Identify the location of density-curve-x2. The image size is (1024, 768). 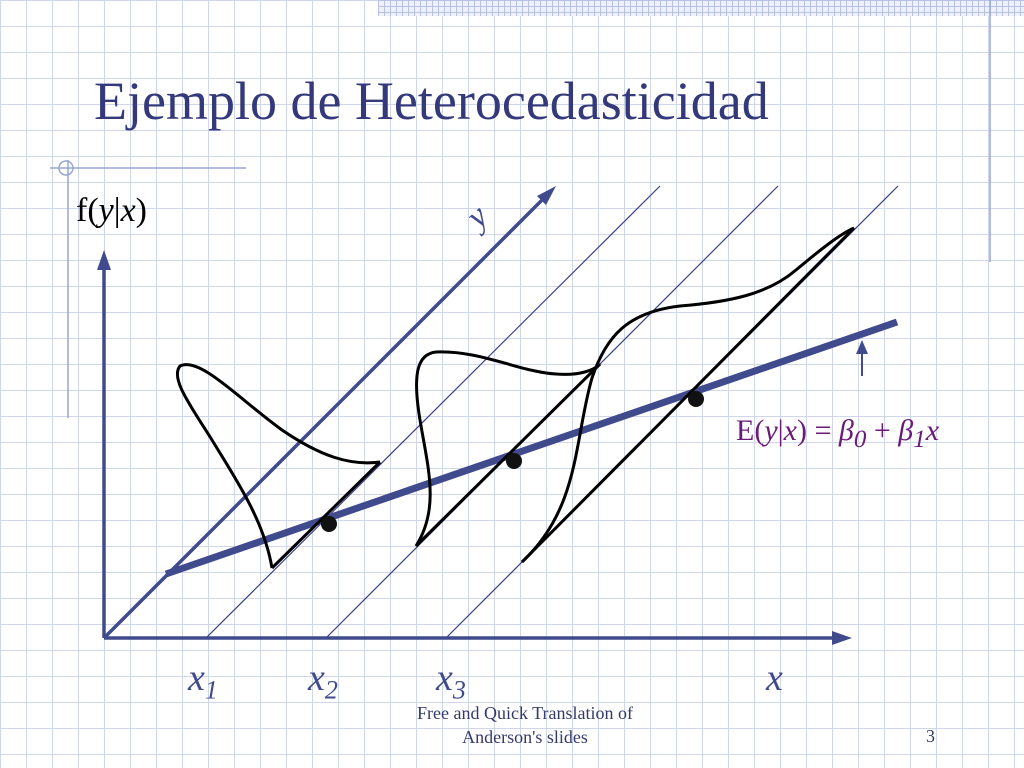
(508, 448).